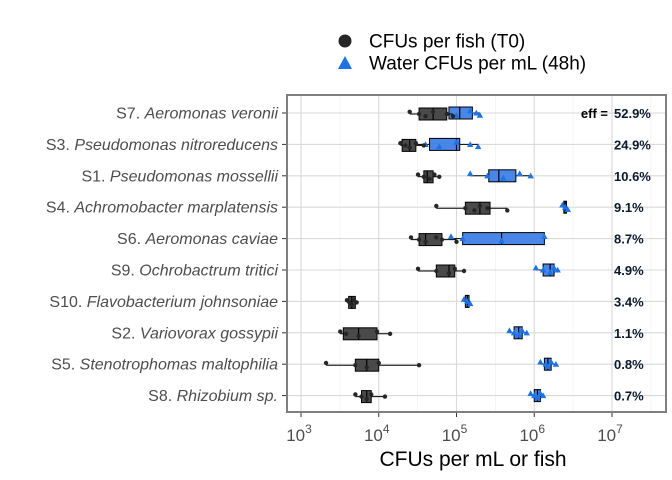 The height and width of the screenshot is (480, 672). I want to click on category-label: S4. Achromobacter marplatensis, so click(162, 208).